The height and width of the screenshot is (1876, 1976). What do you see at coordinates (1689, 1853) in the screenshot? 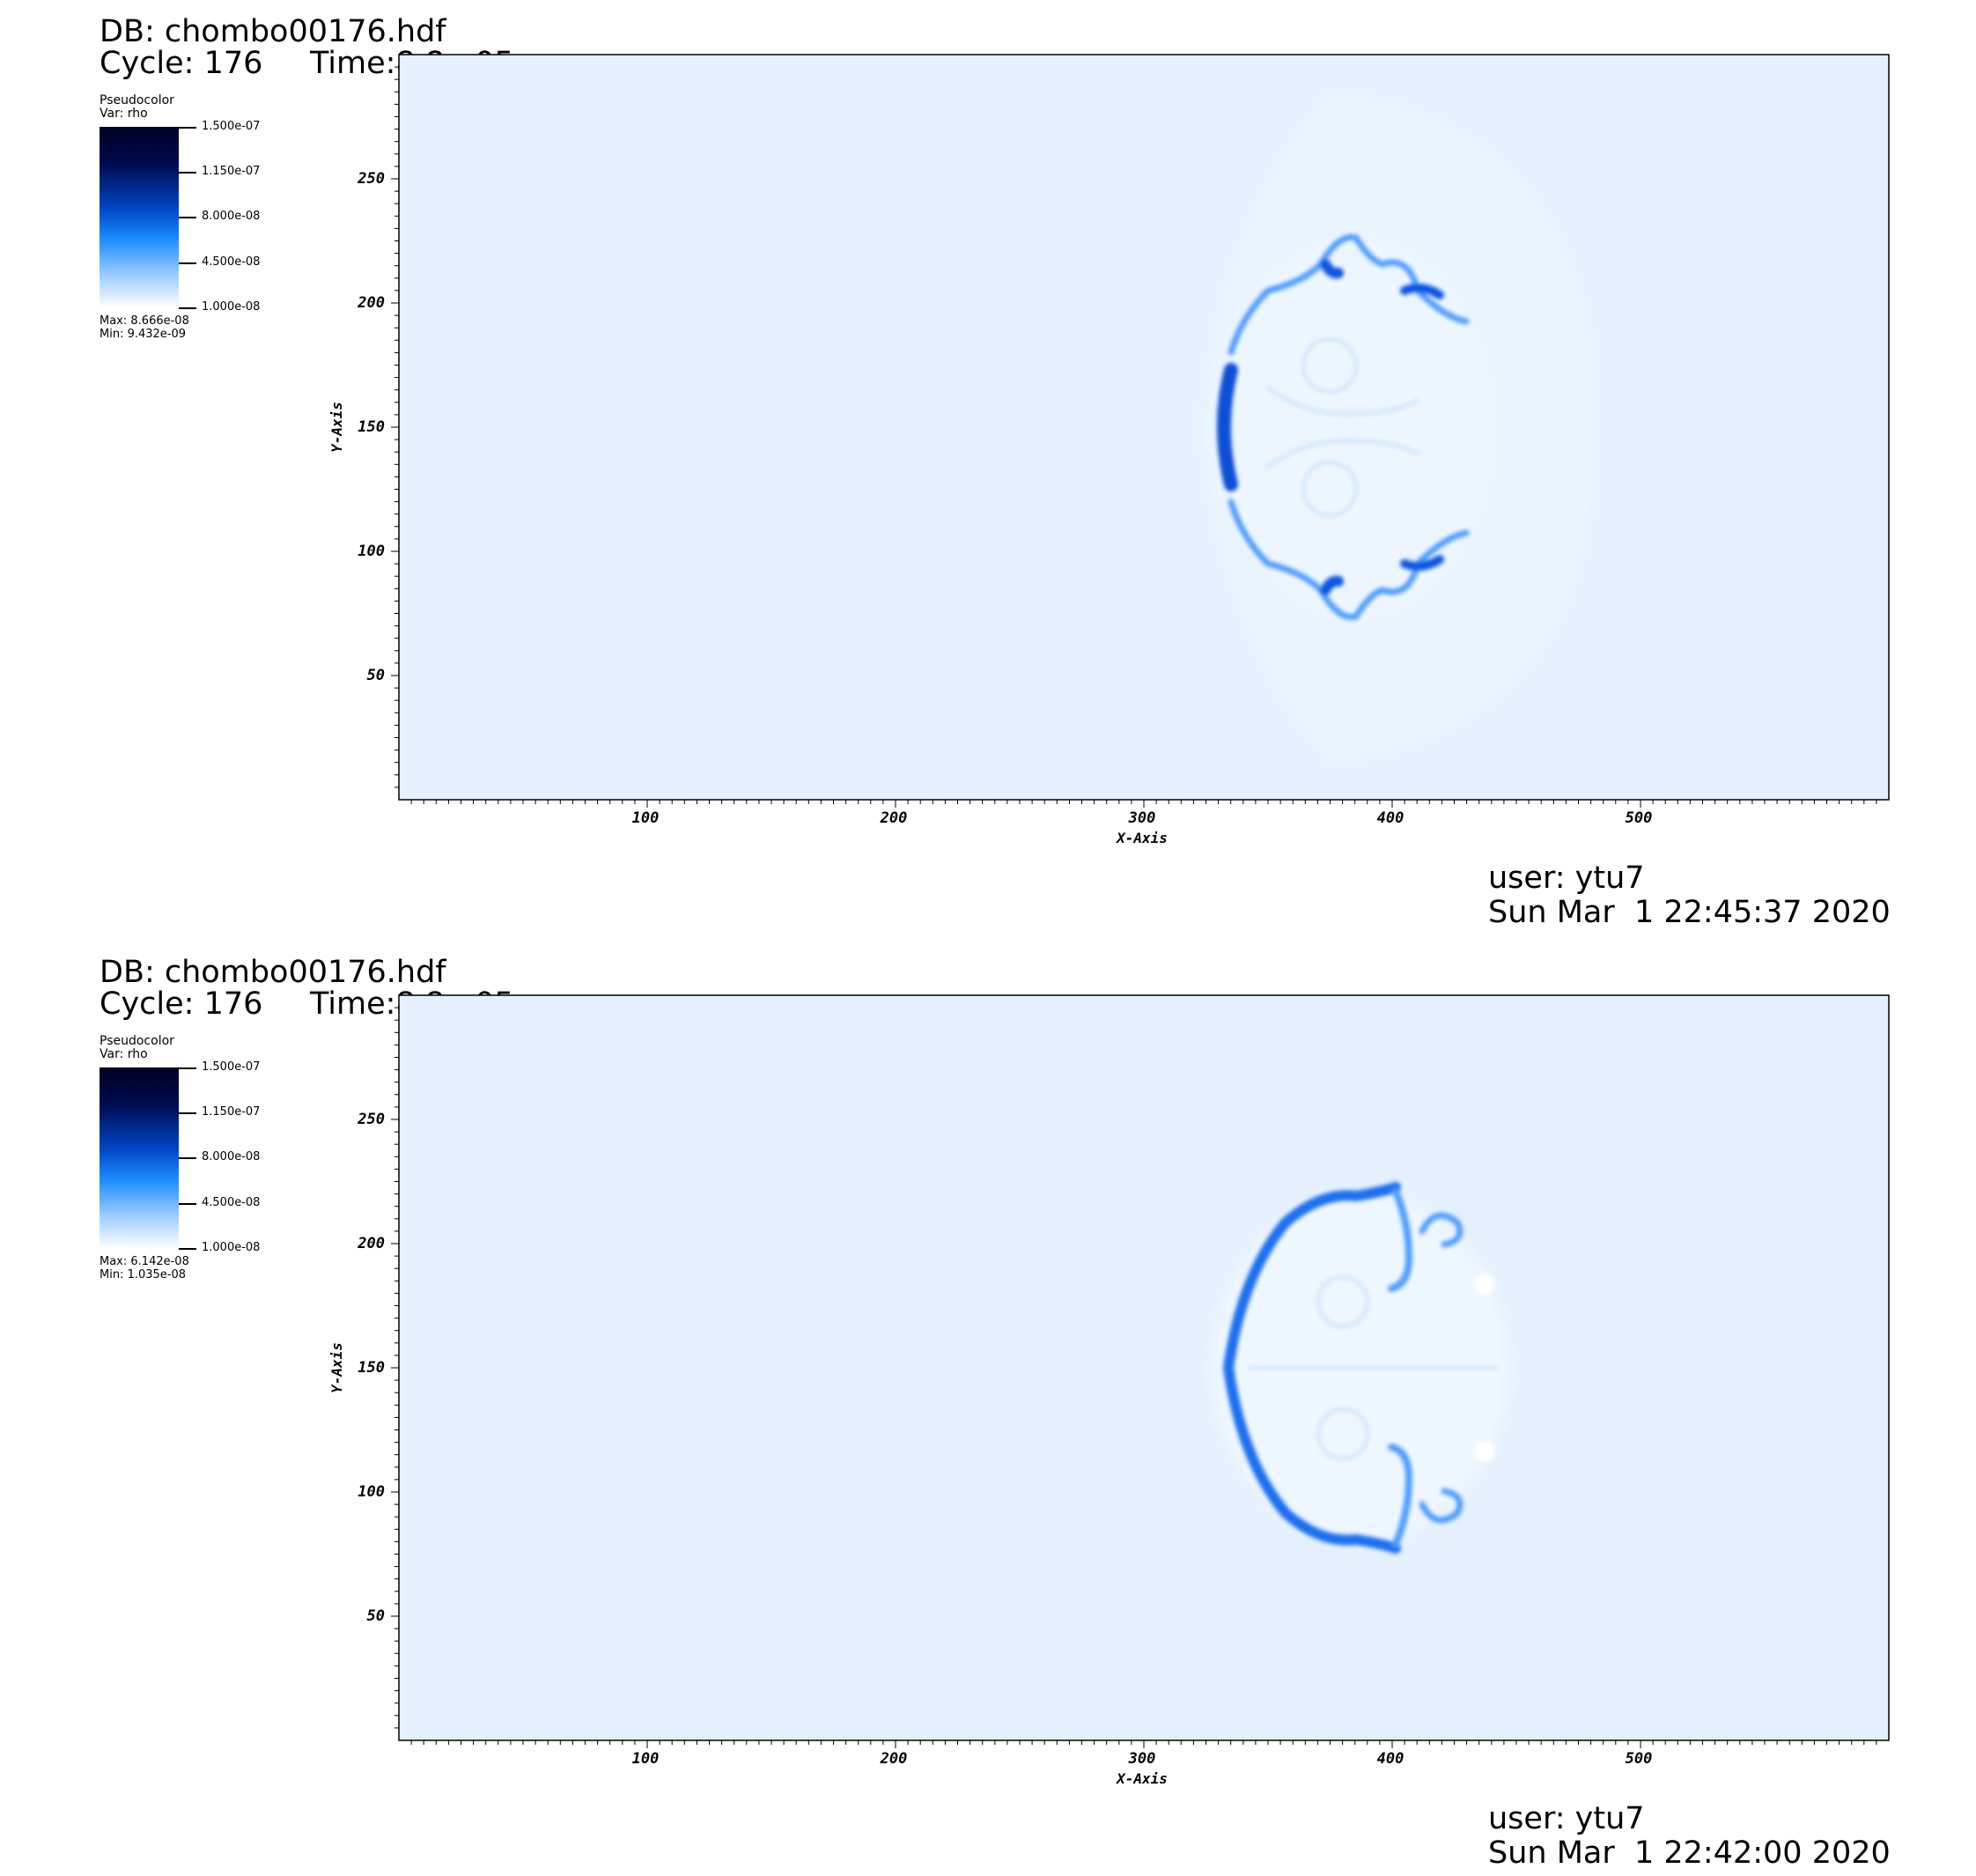
I see `date-label: Sun Mar 1 22:42:00 2020` at bounding box center [1689, 1853].